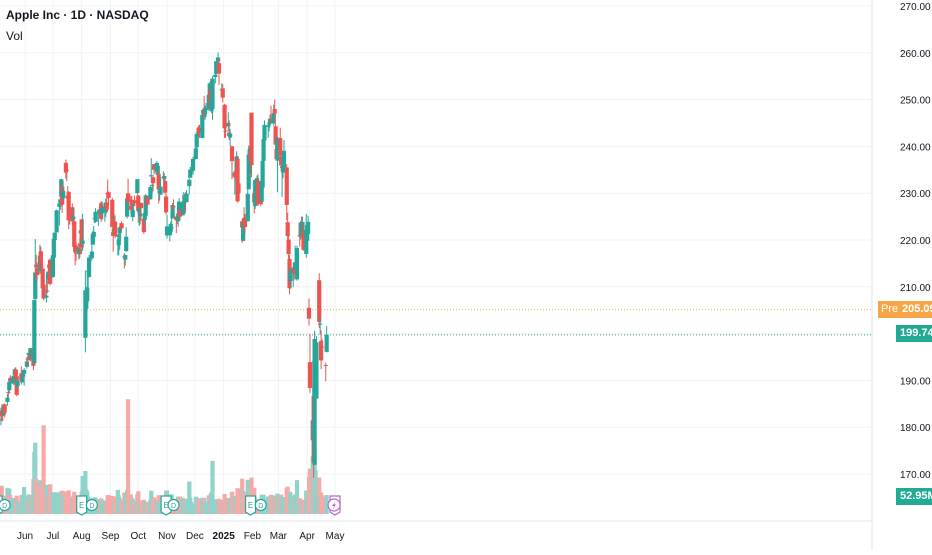  What do you see at coordinates (279, 536) in the screenshot?
I see `x-tick-label: Mar` at bounding box center [279, 536].